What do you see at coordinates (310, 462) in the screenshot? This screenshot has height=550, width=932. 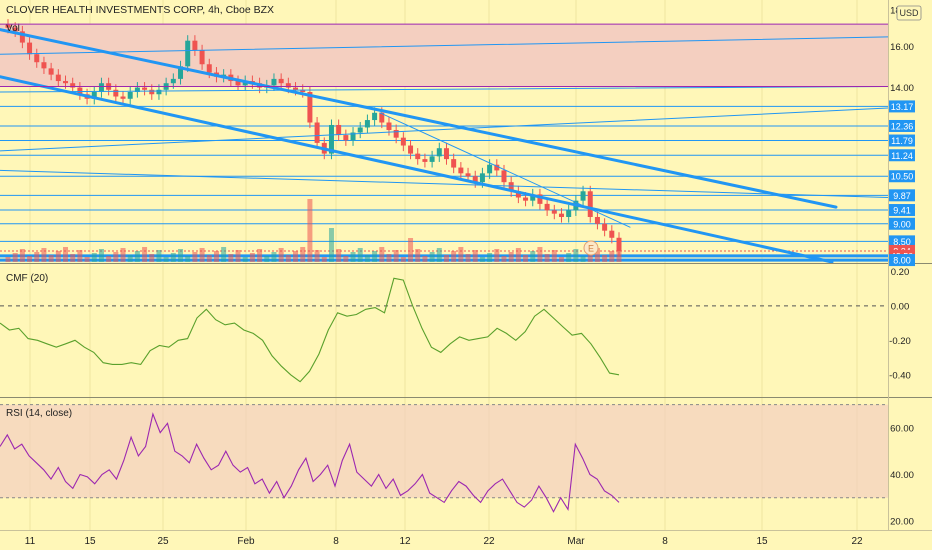 I see `rsi-line` at bounding box center [310, 462].